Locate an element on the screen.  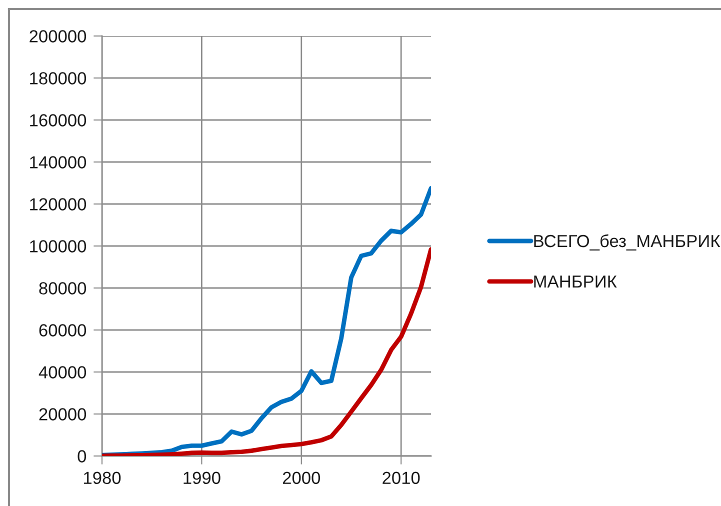
x-tick-label: 1990 is located at coordinates (202, 478).